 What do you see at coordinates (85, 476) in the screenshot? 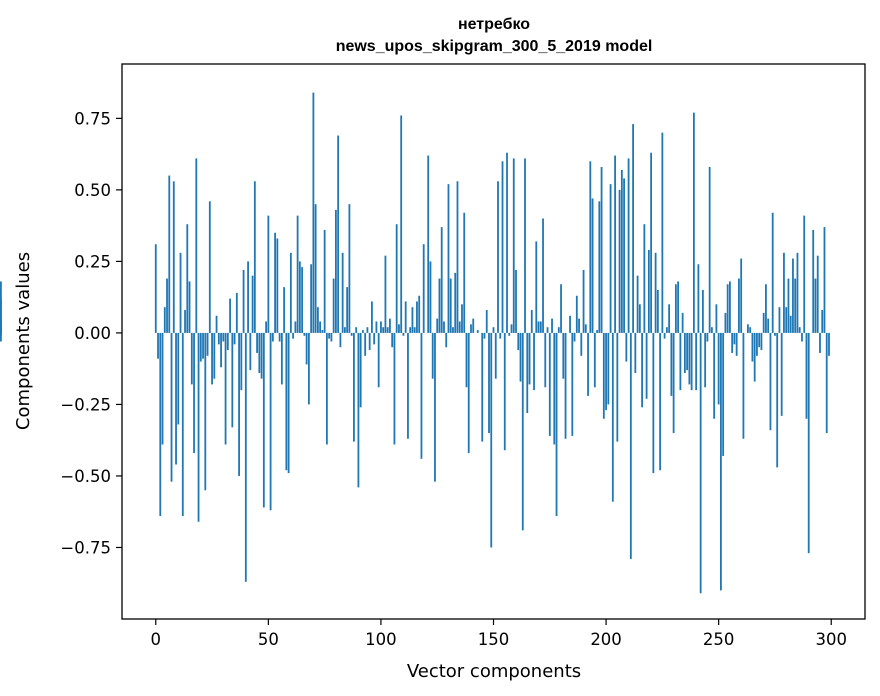
I see `y-tick-label: −0.50` at bounding box center [85, 476].